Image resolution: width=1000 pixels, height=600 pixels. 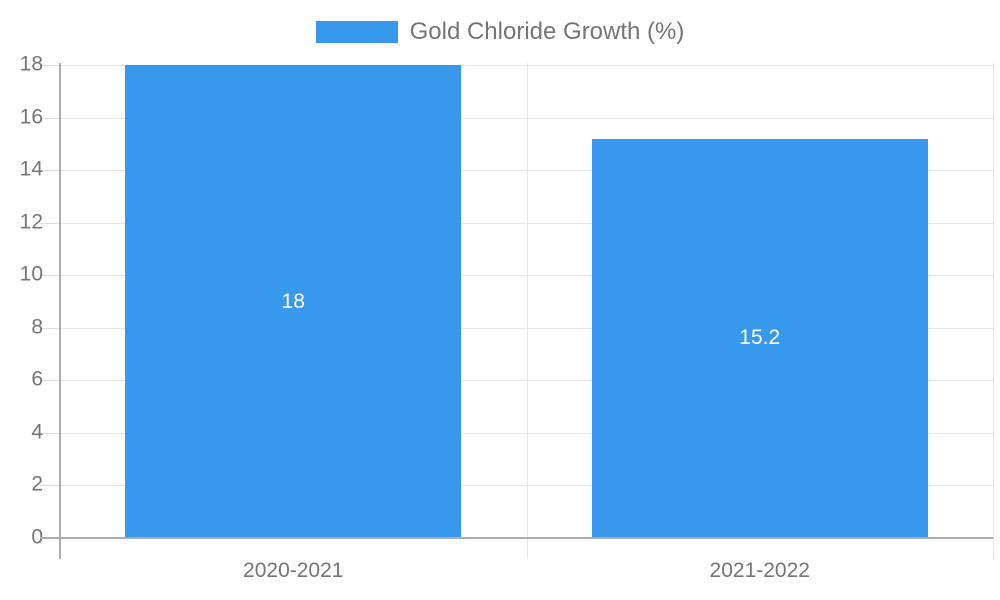 I want to click on y-tick-label: 18, so click(x=31, y=64).